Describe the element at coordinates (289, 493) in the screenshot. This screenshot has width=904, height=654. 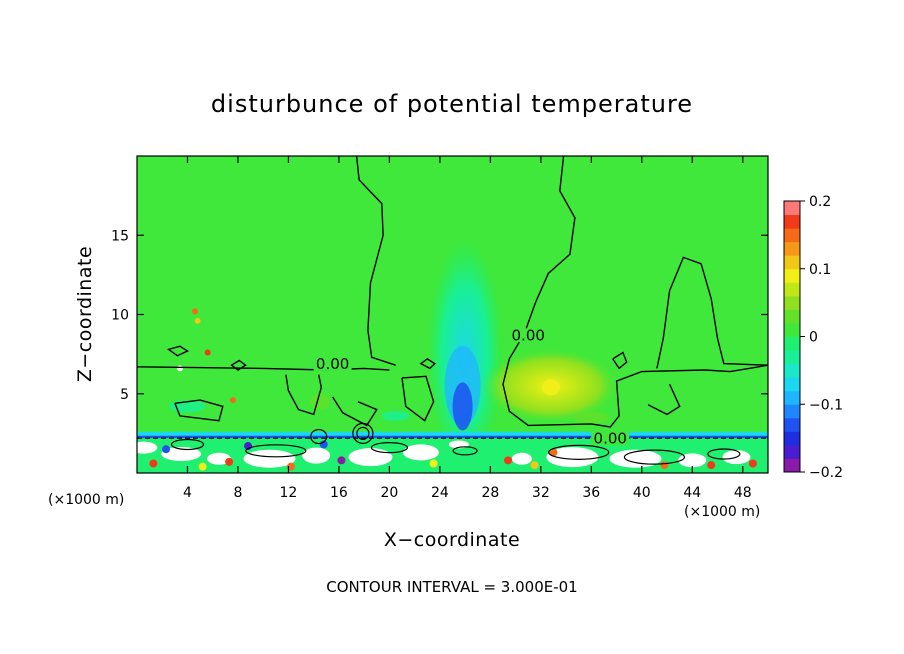
I see `x-tick-label: 12` at that location.